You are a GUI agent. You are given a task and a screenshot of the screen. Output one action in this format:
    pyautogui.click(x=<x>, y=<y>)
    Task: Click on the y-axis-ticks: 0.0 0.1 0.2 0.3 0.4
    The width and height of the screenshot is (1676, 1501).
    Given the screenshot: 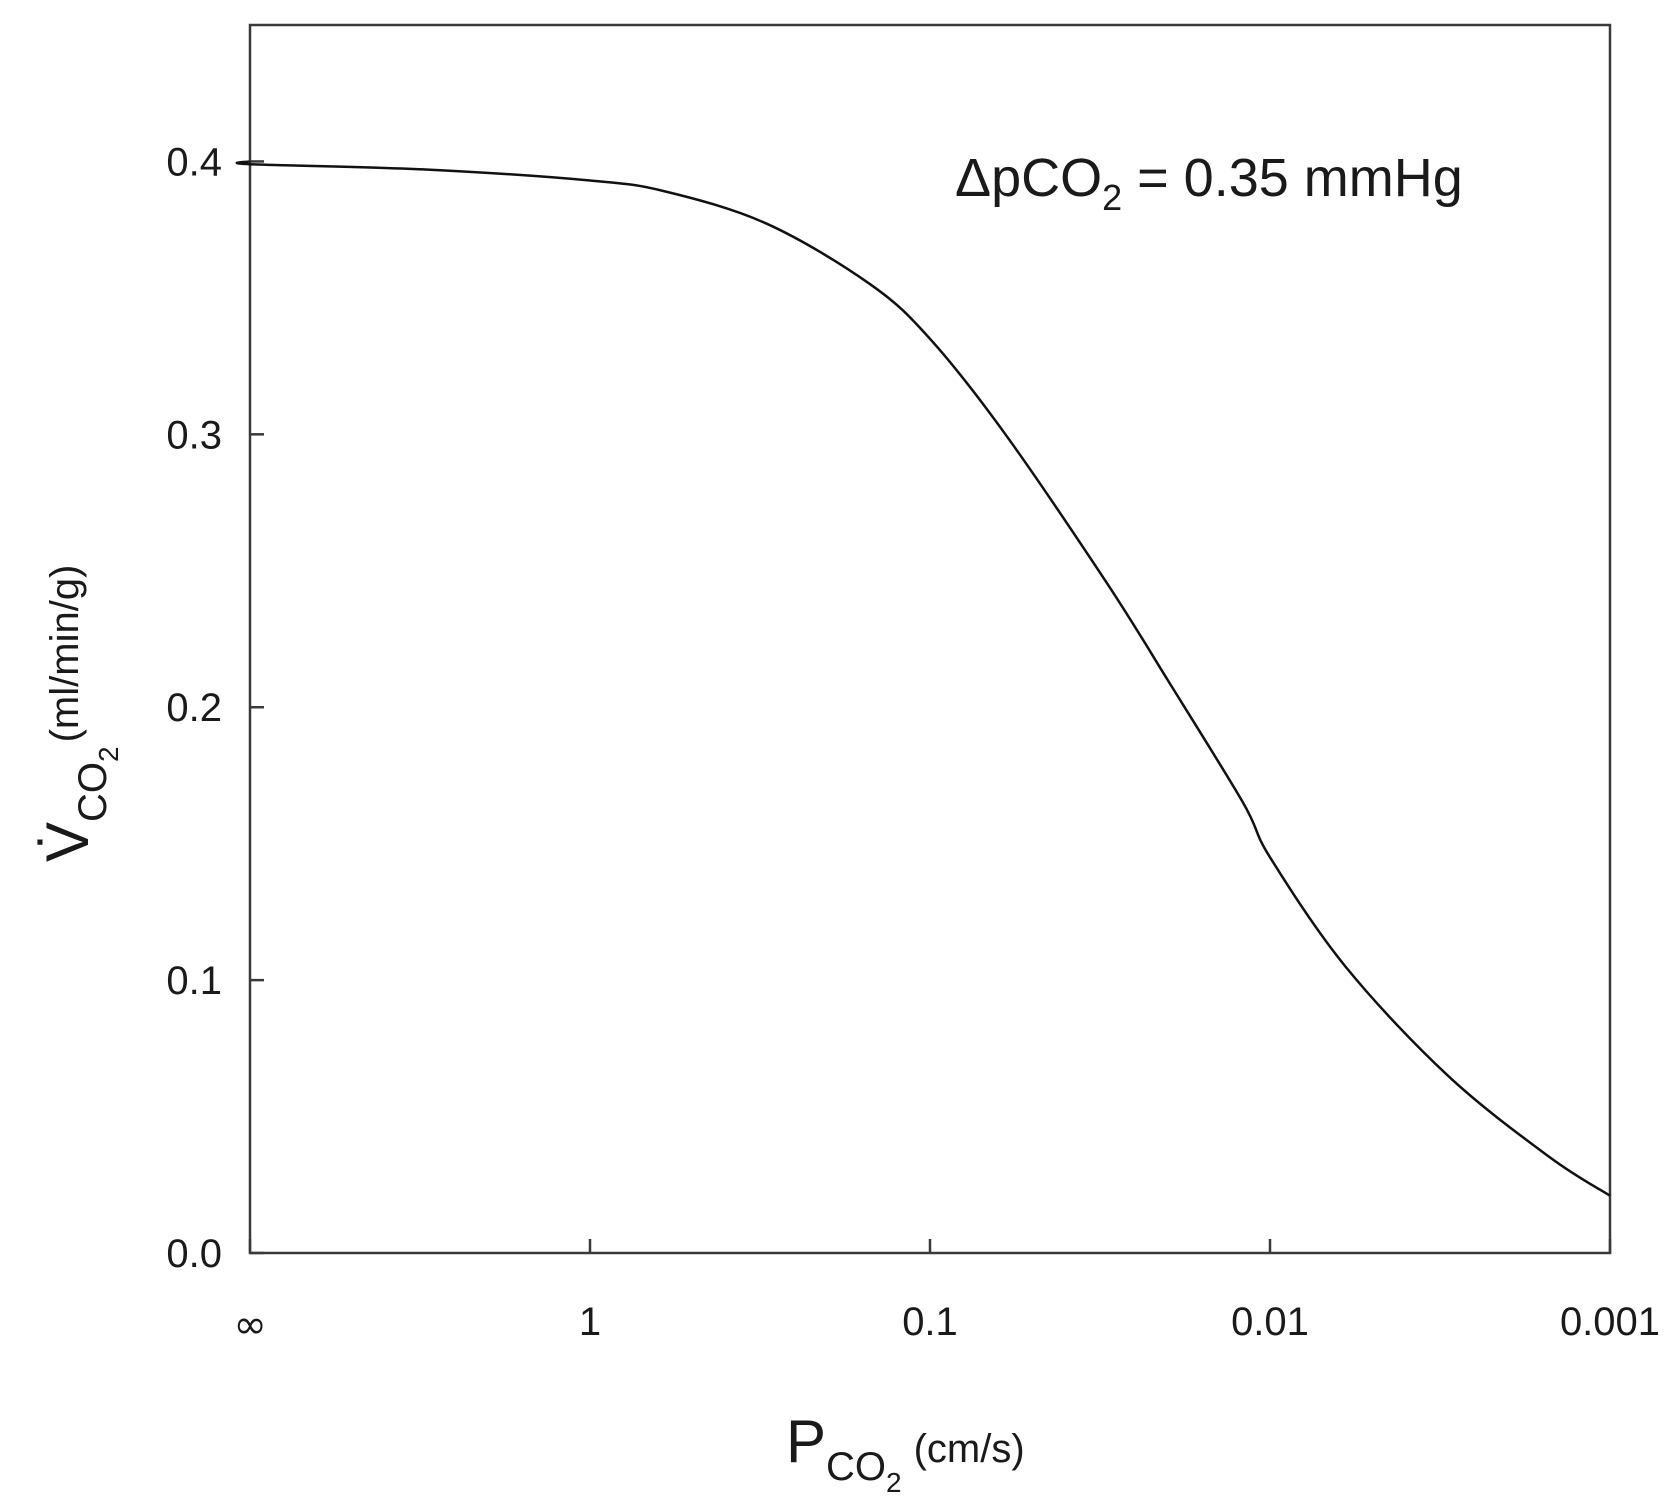 What is the action you would take?
    pyautogui.click(x=215, y=708)
    